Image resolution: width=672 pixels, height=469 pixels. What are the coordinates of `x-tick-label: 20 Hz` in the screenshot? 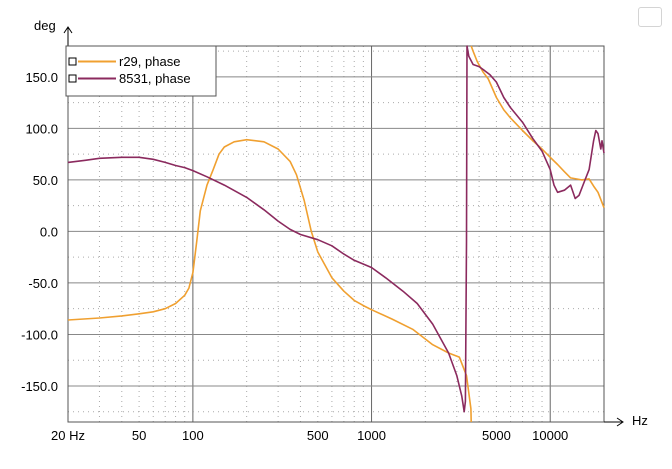 It's located at (68, 435).